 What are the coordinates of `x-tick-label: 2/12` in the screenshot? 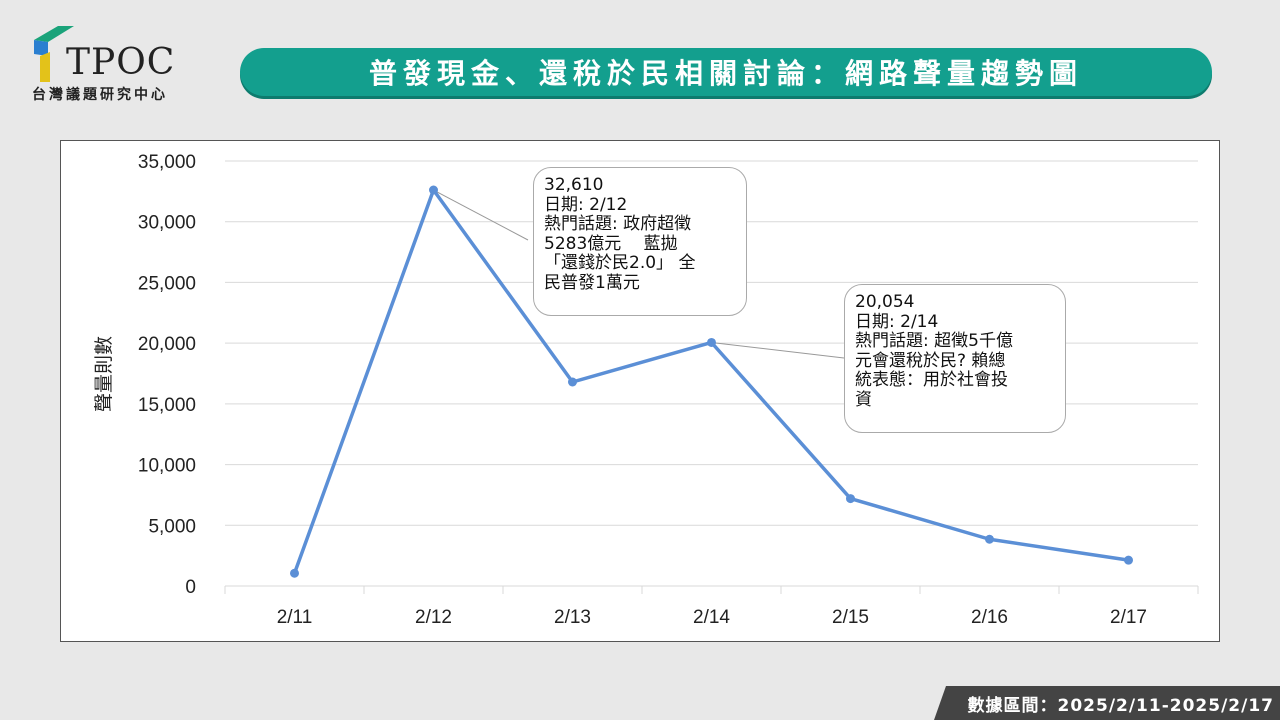 It's located at (433, 617).